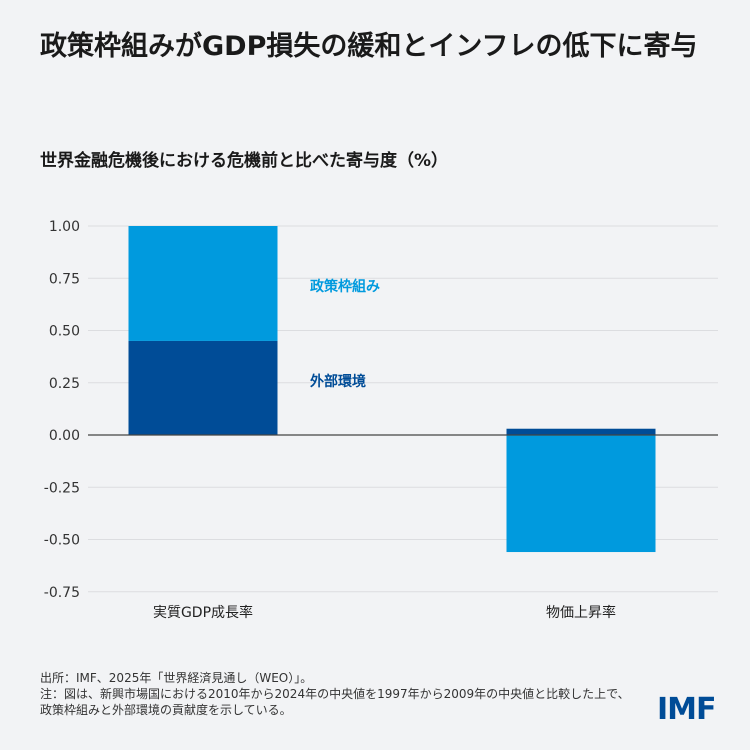 The height and width of the screenshot is (750, 750). Describe the element at coordinates (345, 286) in the screenshot. I see `series-label-policy: 政策枠組み` at that location.